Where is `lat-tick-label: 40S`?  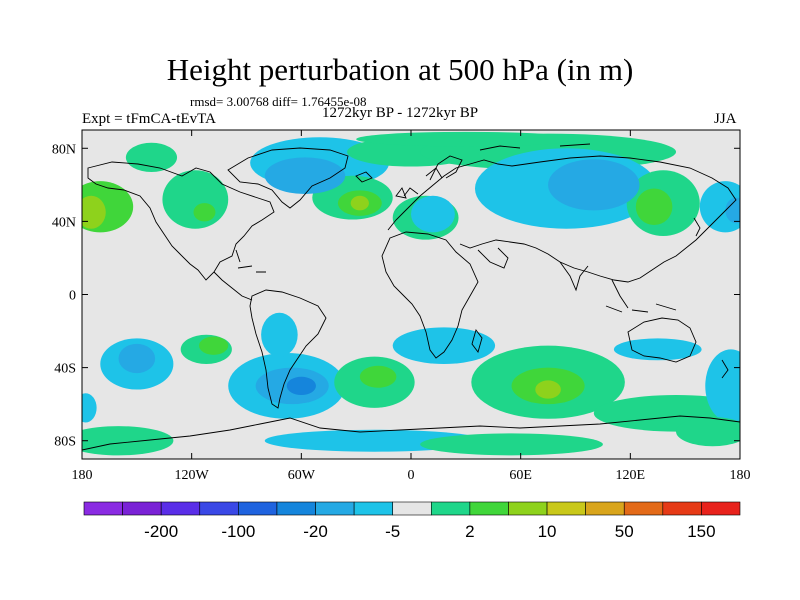
lat-tick-label: 40S is located at coordinates (65, 369).